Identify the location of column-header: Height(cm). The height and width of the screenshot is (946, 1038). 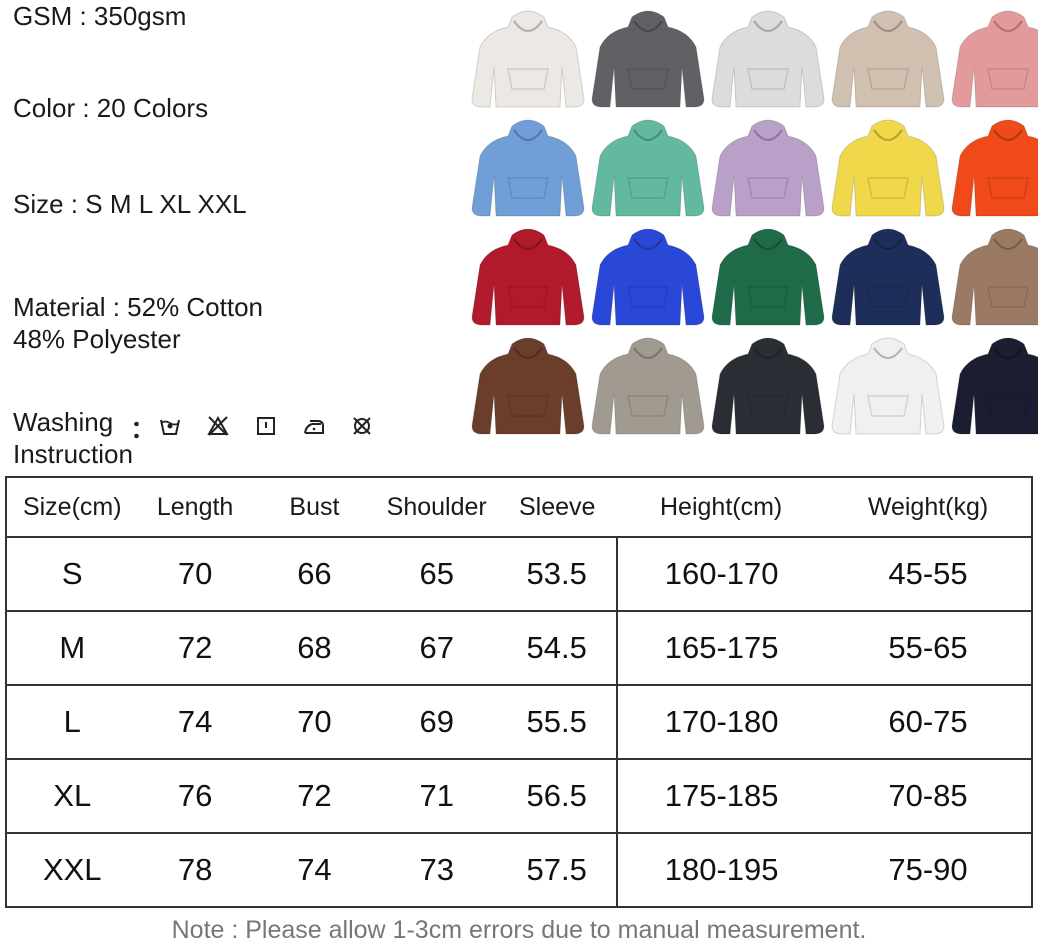
(721, 507).